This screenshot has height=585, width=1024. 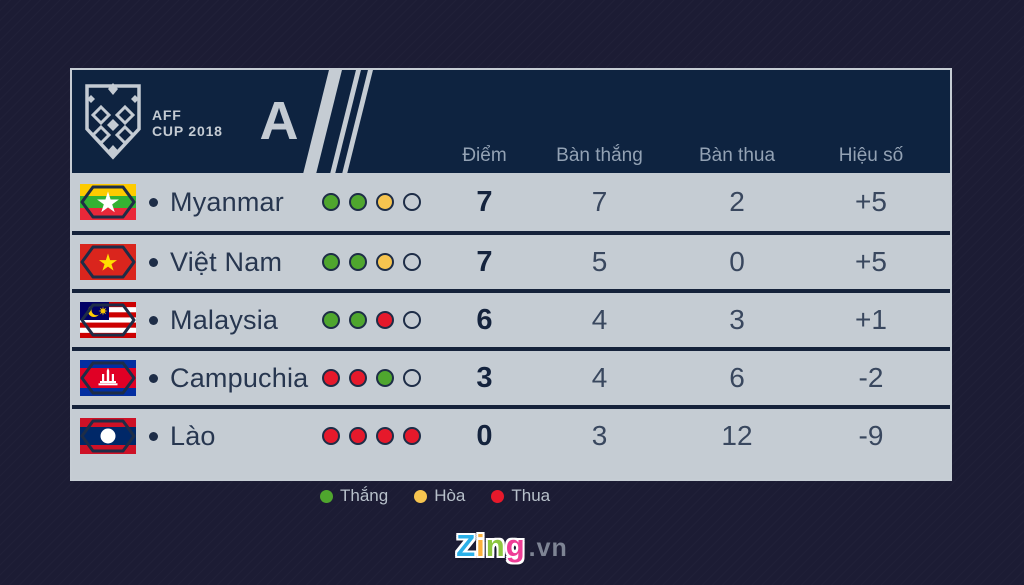 What do you see at coordinates (193, 435) in the screenshot?
I see `team-name: Lào` at bounding box center [193, 435].